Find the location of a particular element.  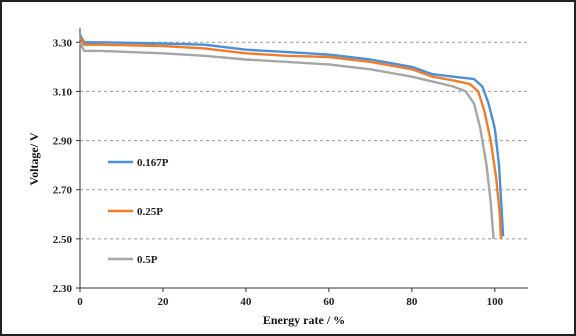

x-tick-label: 100 is located at coordinates (495, 302).